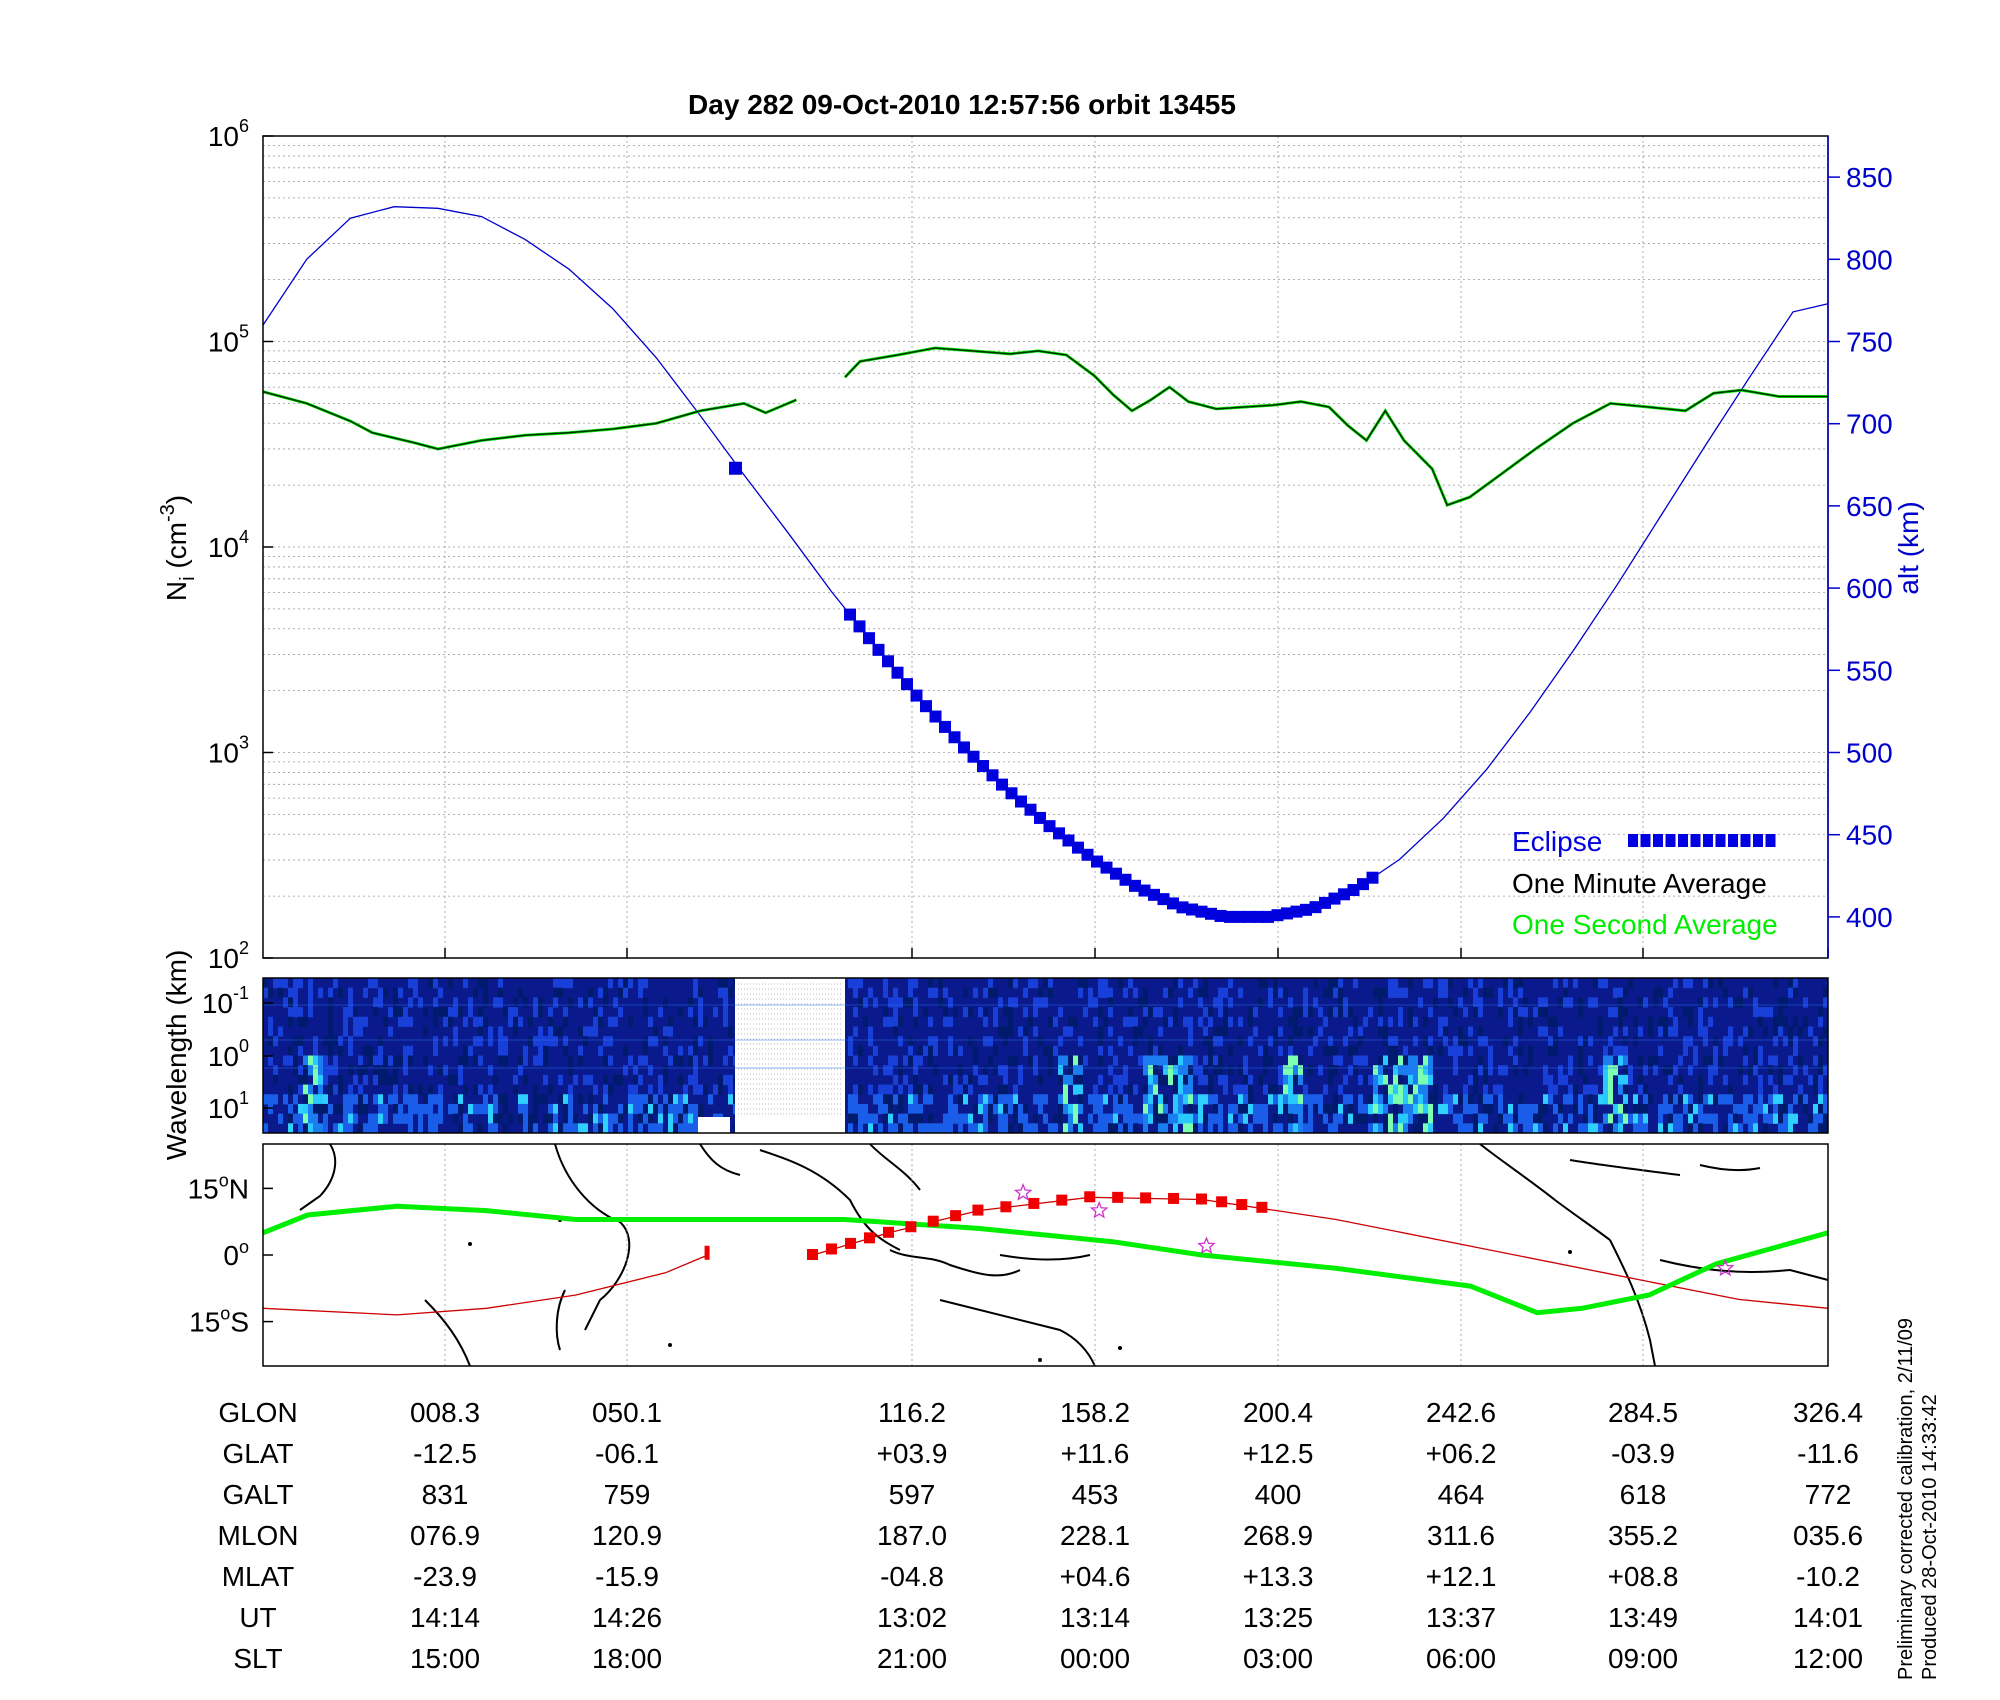 This screenshot has height=1700, width=2000. Describe the element at coordinates (1461, 1617) in the screenshot. I see `table-cell: 13:37` at that location.